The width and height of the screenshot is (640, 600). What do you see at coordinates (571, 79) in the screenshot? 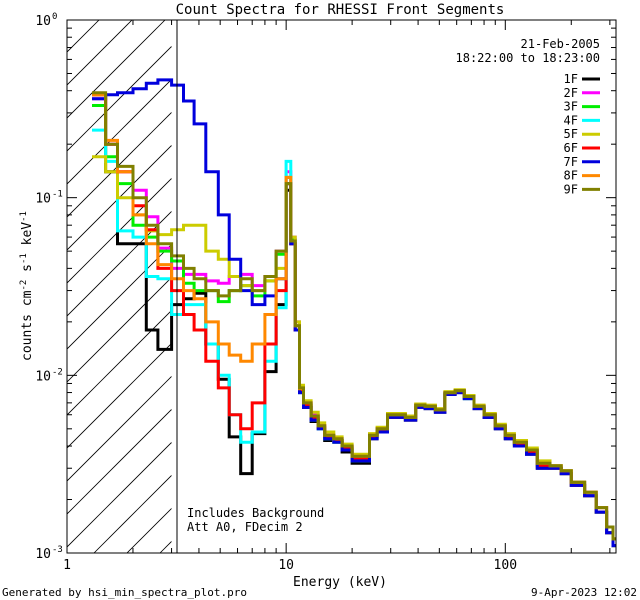
I see `legend-label-1F: 1F` at bounding box center [571, 79].